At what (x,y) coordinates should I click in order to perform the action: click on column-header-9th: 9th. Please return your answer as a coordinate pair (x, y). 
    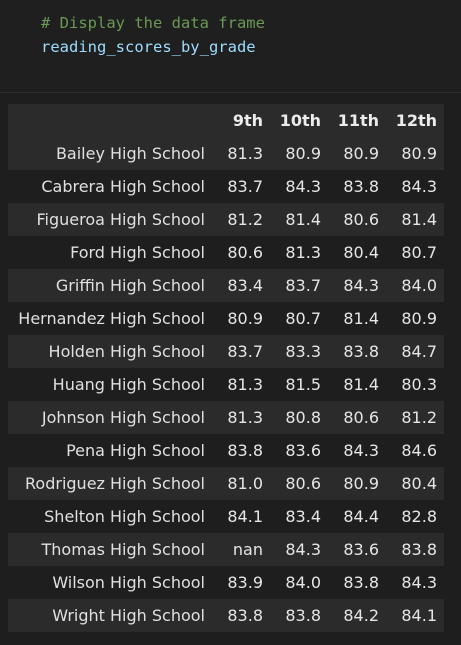
    Looking at the image, I should click on (247, 120).